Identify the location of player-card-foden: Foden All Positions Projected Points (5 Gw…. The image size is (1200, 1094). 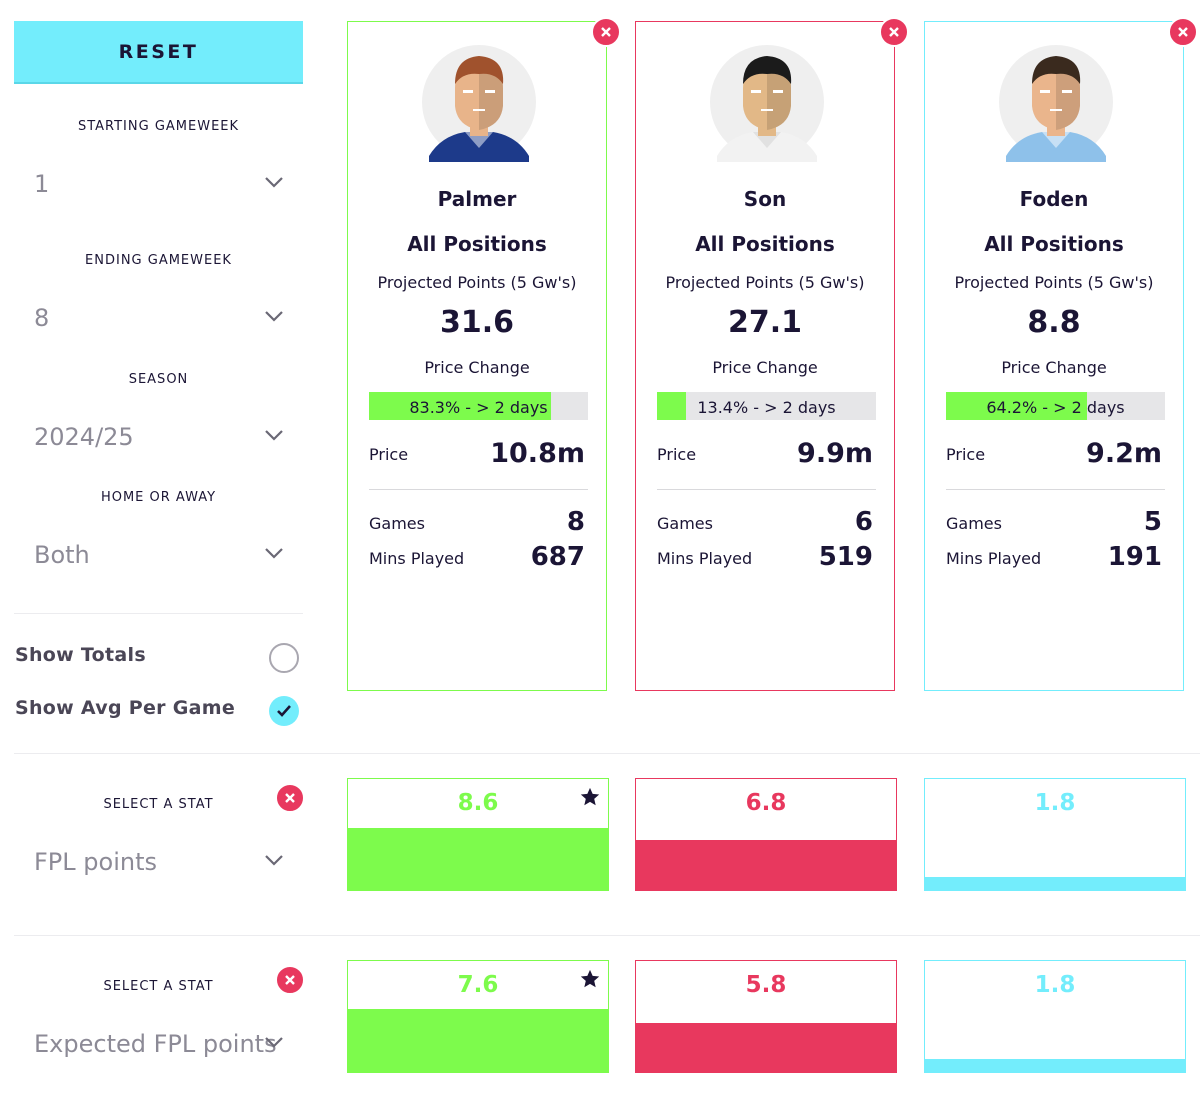
(1054, 356).